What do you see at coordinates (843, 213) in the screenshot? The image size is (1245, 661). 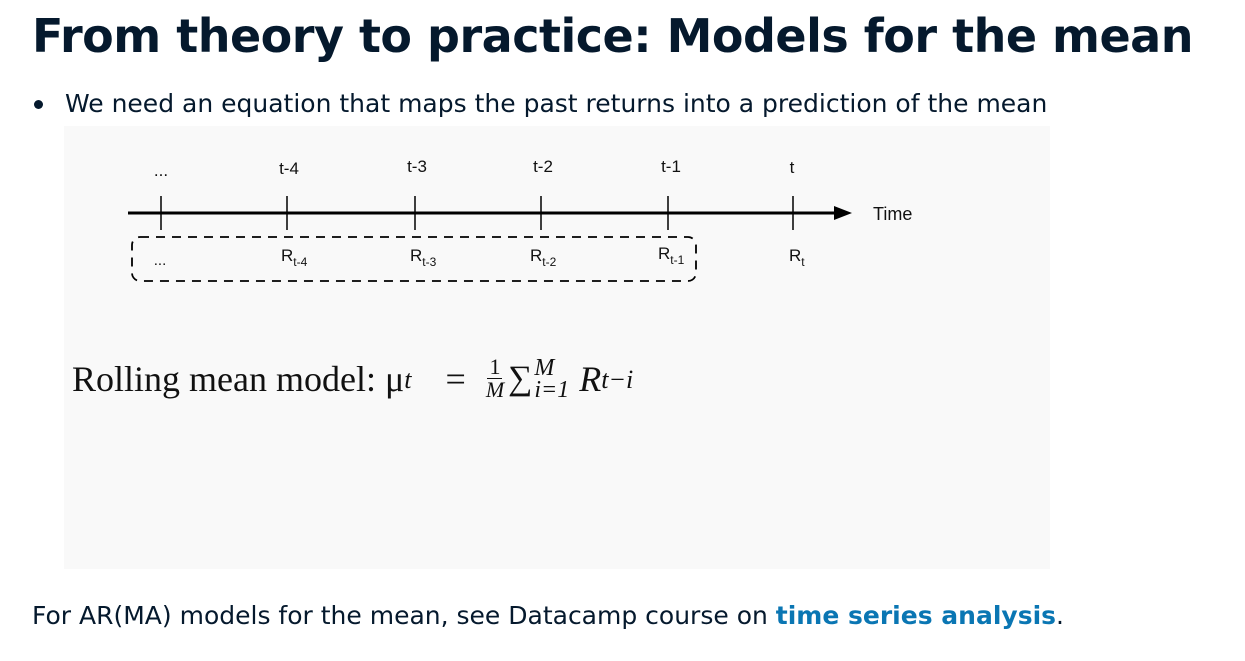 I see `axis-arrow` at bounding box center [843, 213].